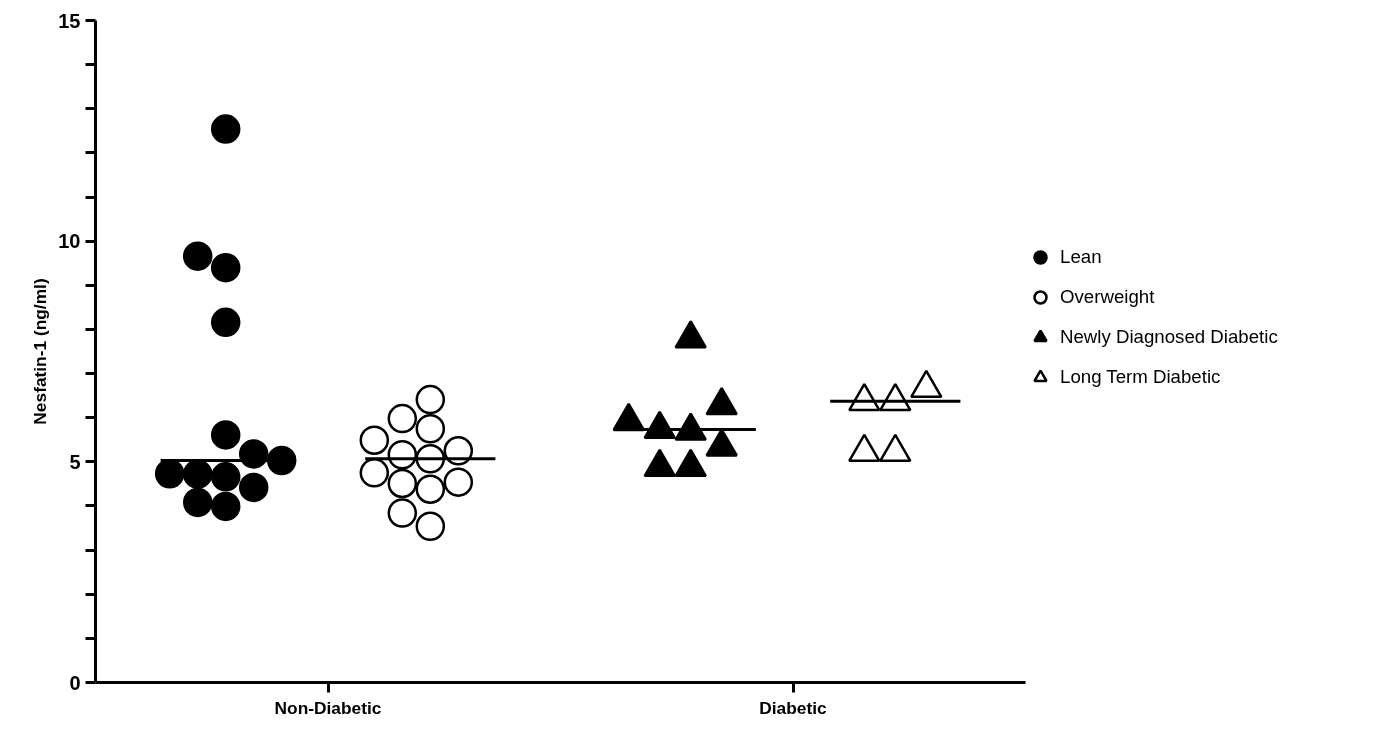 The height and width of the screenshot is (738, 1389). I want to click on y-tick-label: 15, so click(69, 20).